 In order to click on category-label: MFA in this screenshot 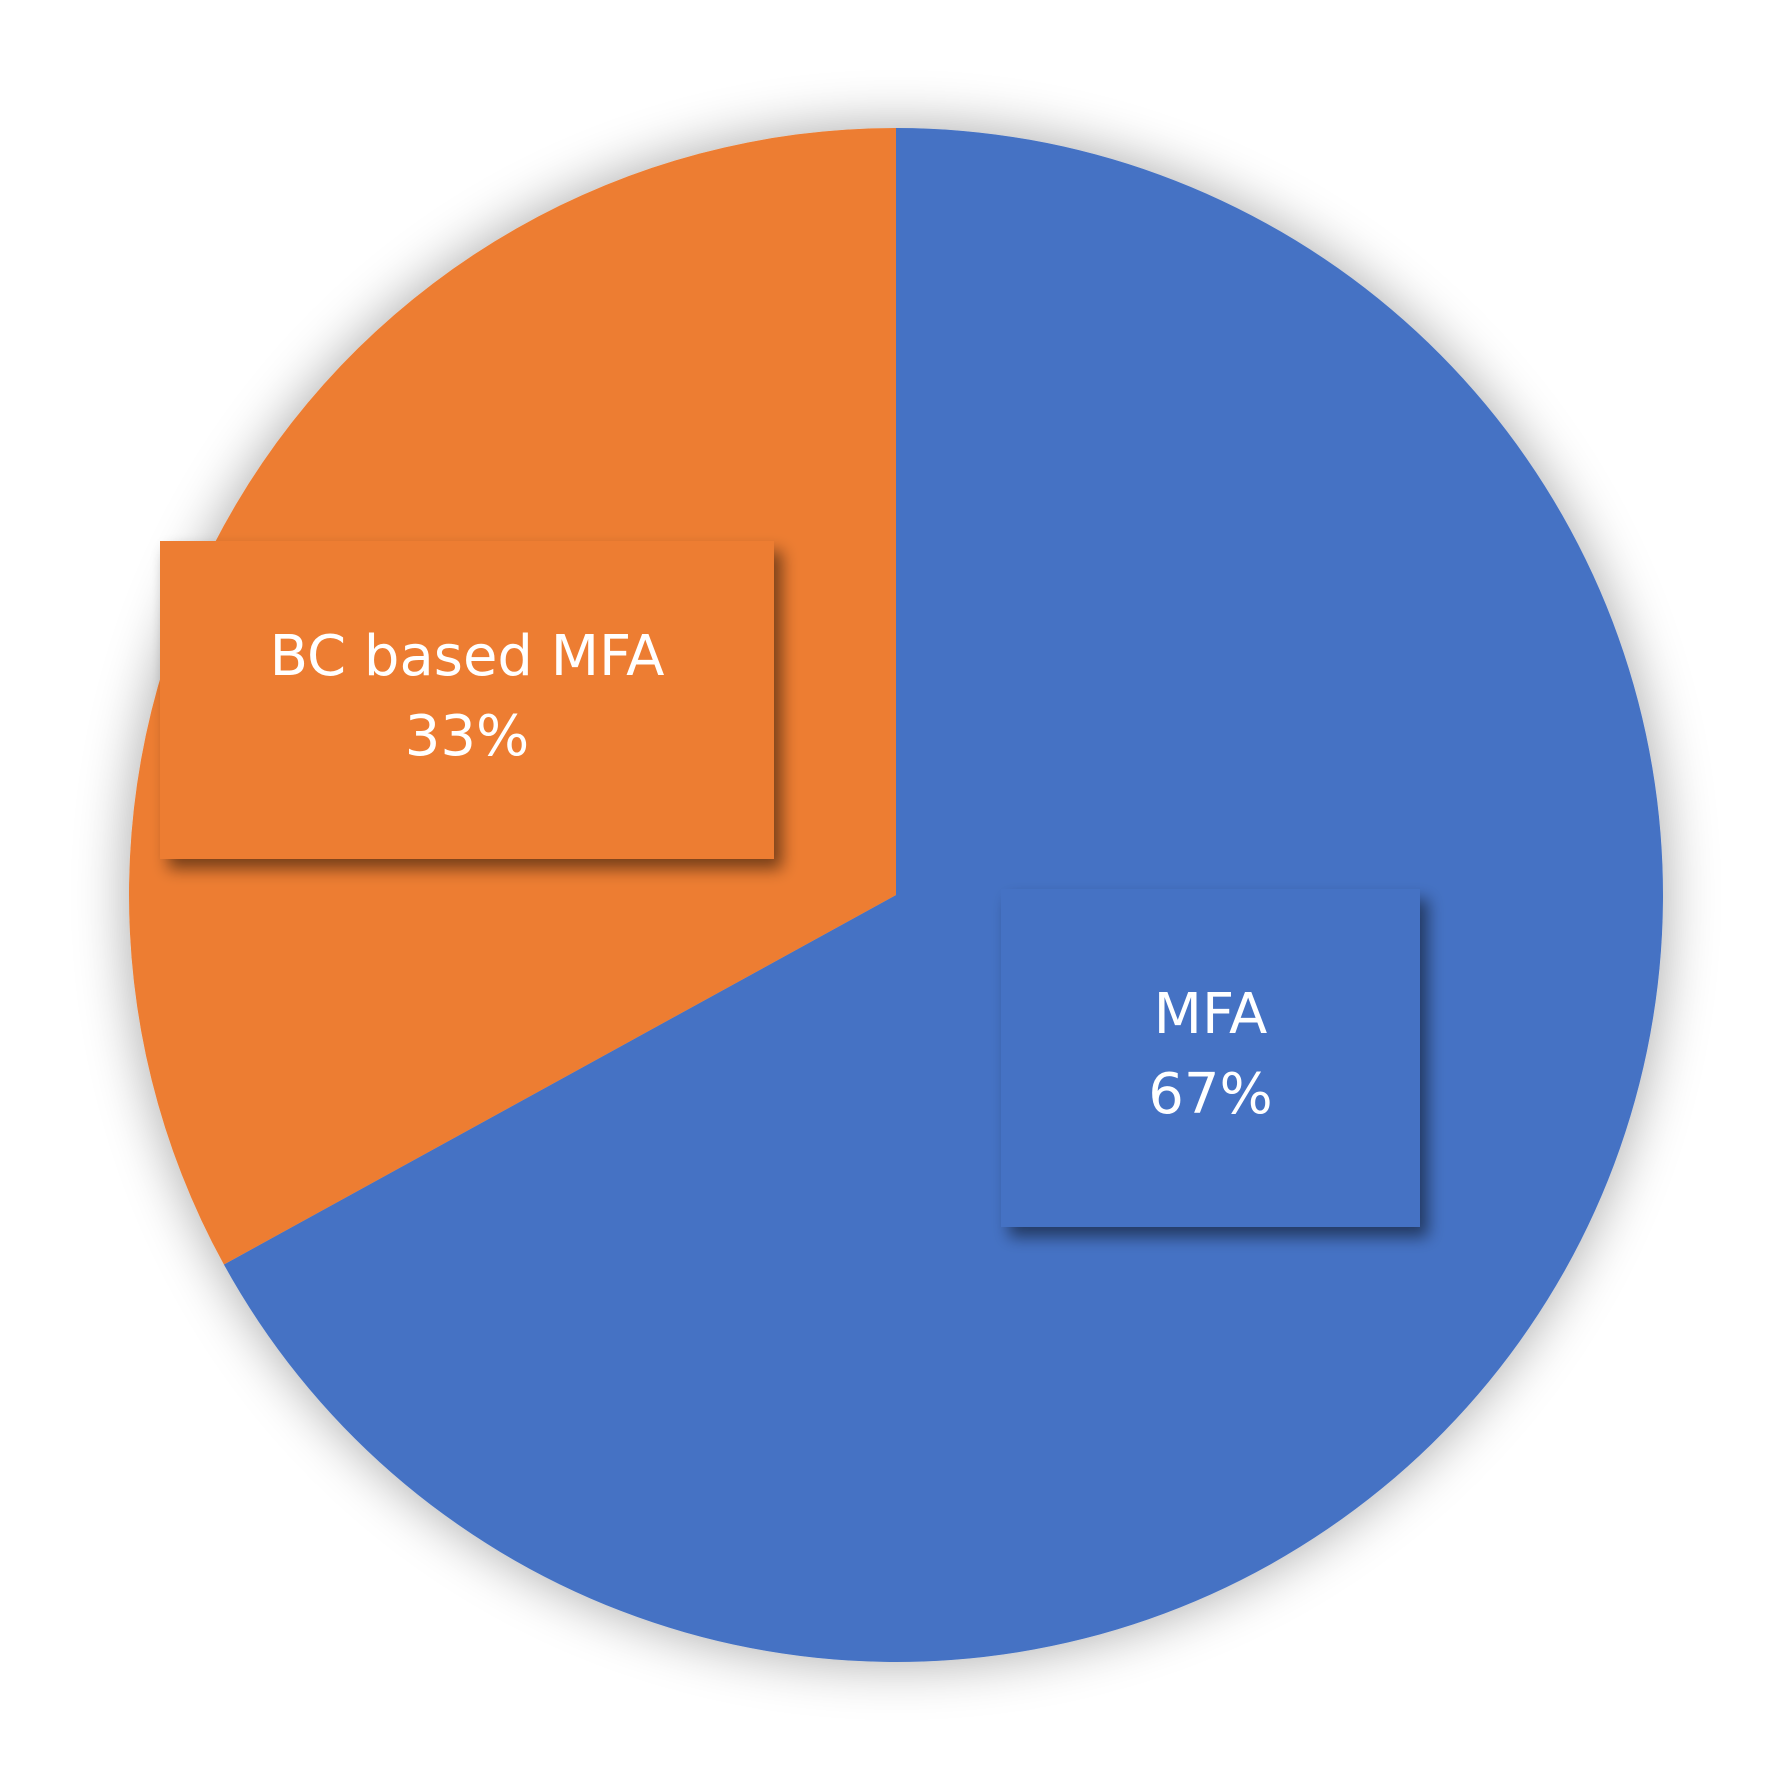, I will do `click(1211, 1014)`.